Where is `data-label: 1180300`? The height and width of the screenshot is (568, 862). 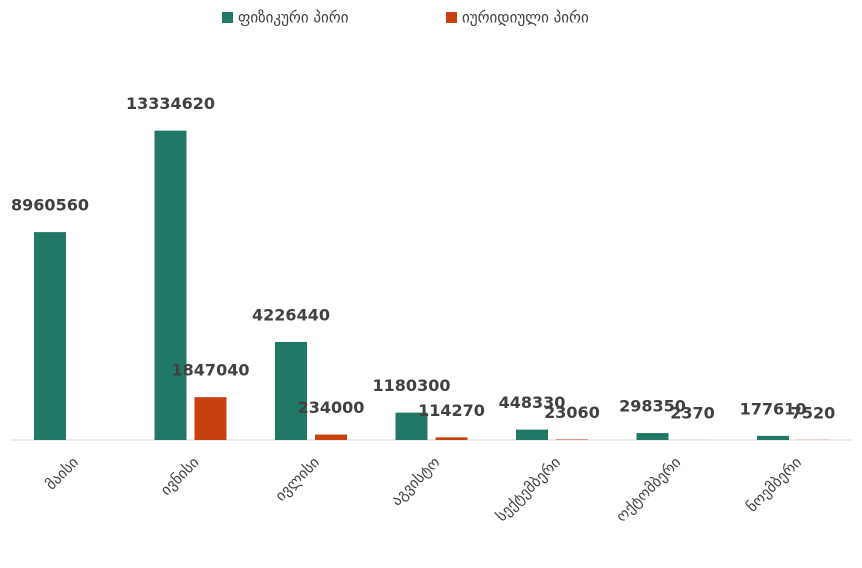
data-label: 1180300 is located at coordinates (412, 385).